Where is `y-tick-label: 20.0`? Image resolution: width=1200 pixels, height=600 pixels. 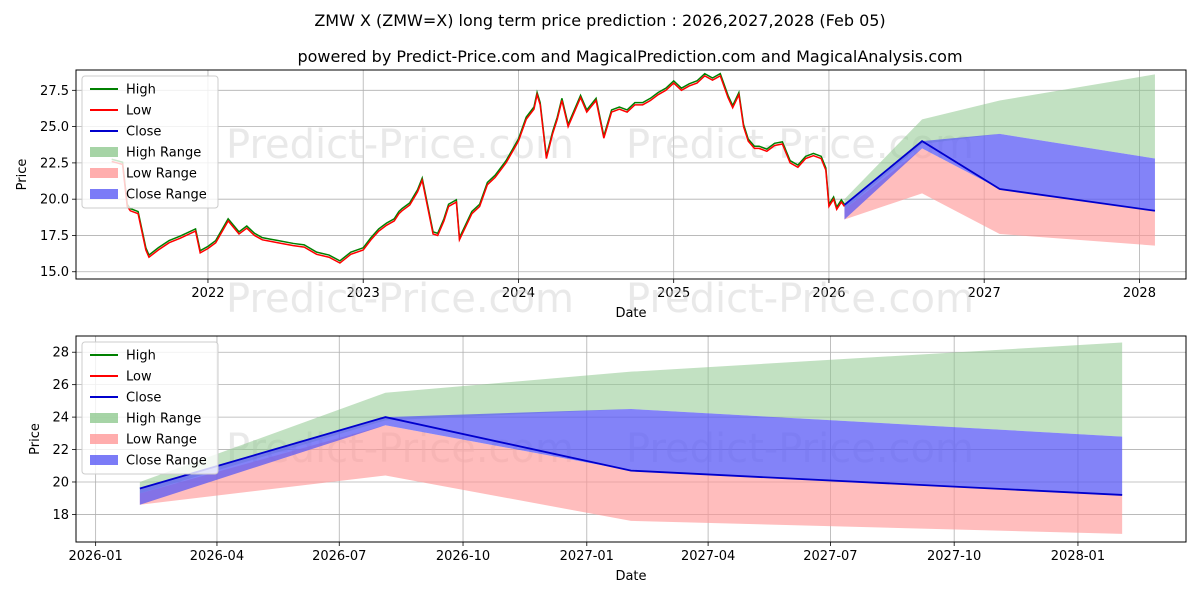
y-tick-label: 20.0 is located at coordinates (54, 200).